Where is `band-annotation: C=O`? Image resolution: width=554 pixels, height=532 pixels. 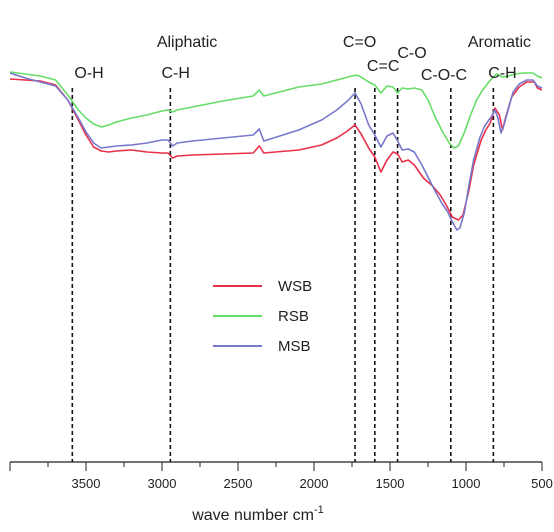
band-annotation: C=O is located at coordinates (359, 42).